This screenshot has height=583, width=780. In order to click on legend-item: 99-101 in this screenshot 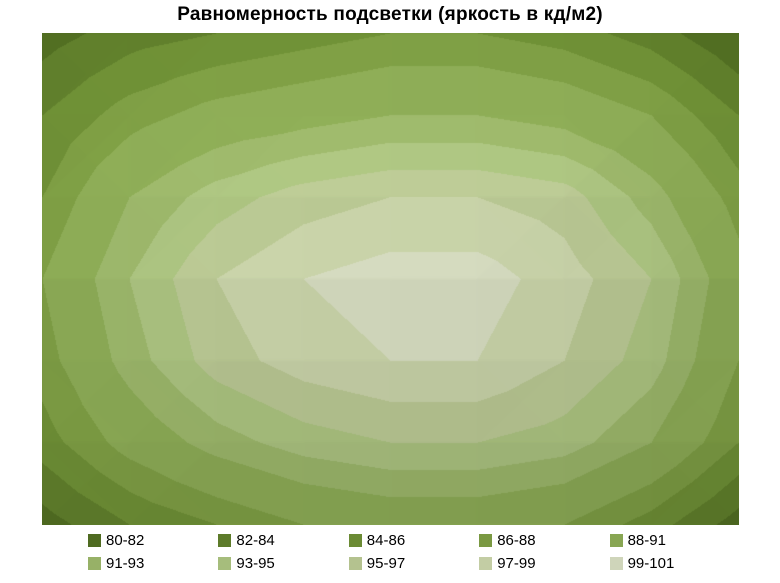, I will do `click(674, 563)`.